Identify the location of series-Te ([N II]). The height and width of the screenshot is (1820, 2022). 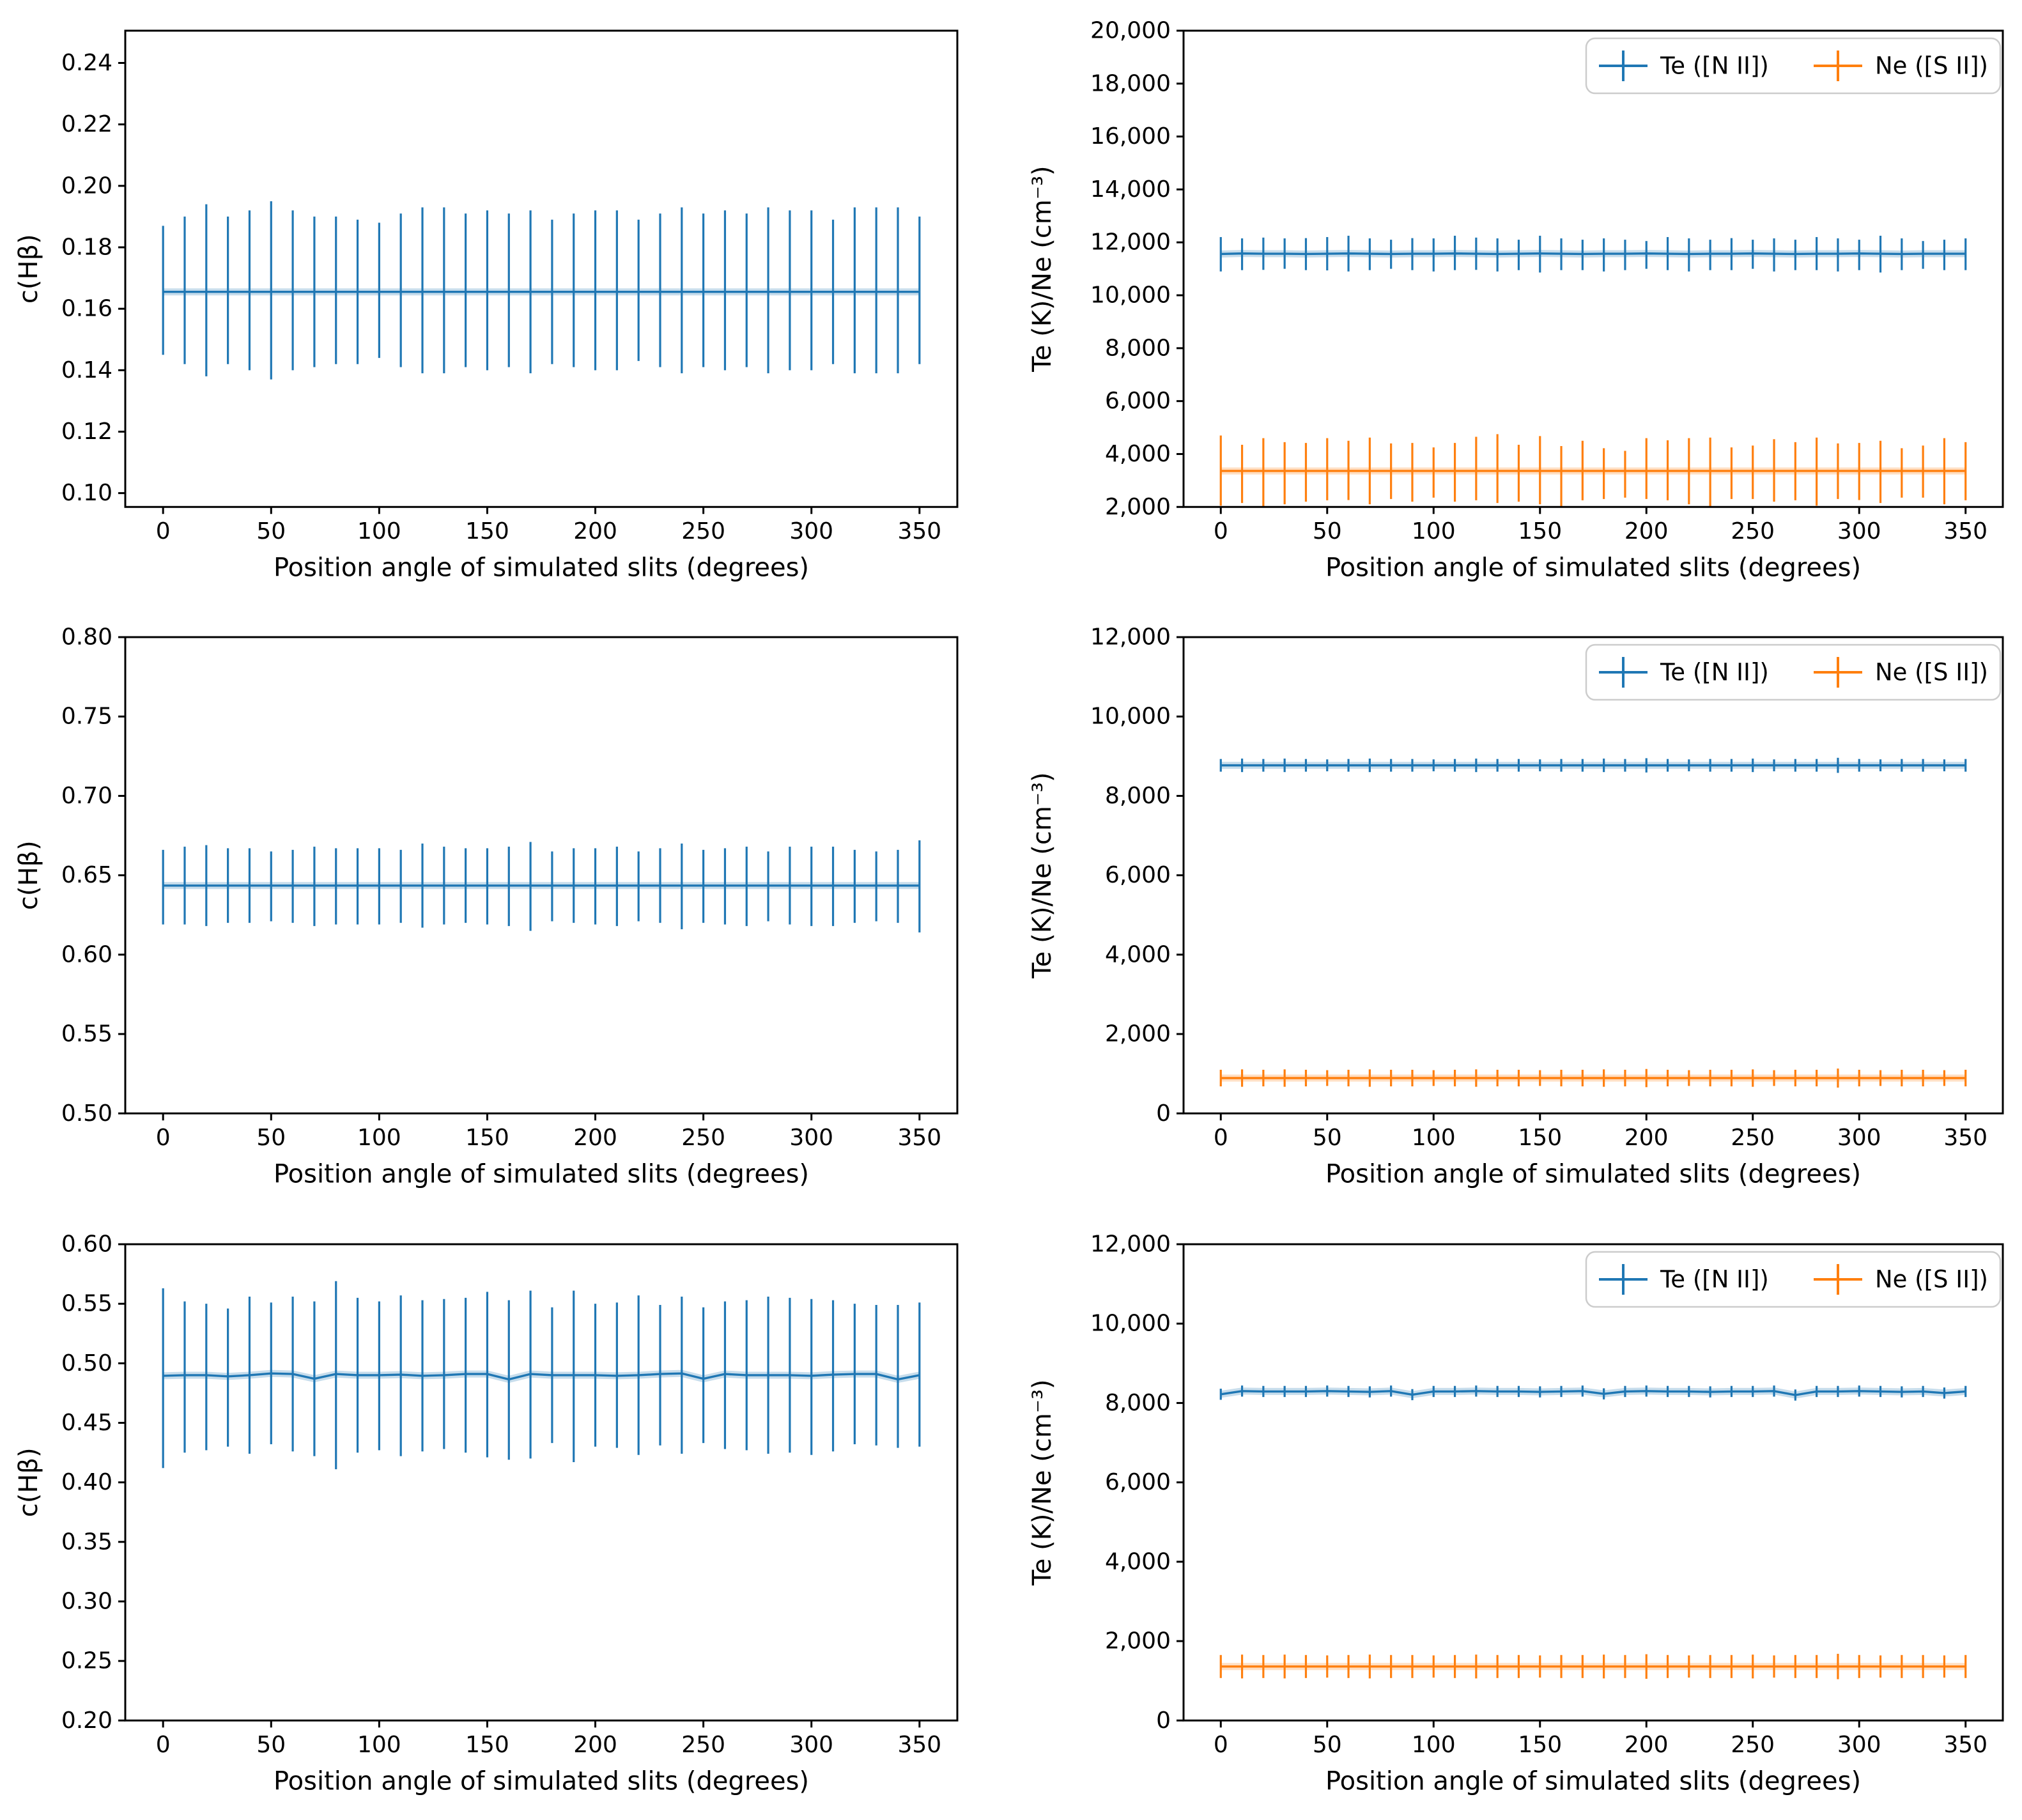
(1593, 1393).